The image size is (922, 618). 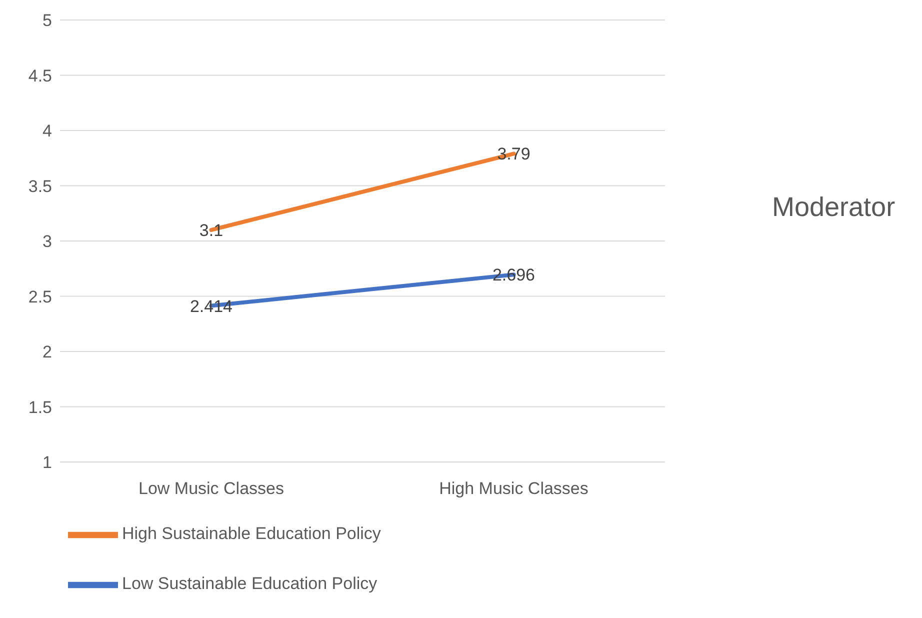 What do you see at coordinates (250, 584) in the screenshot?
I see `legend-label: Low Sustainable Education Policy` at bounding box center [250, 584].